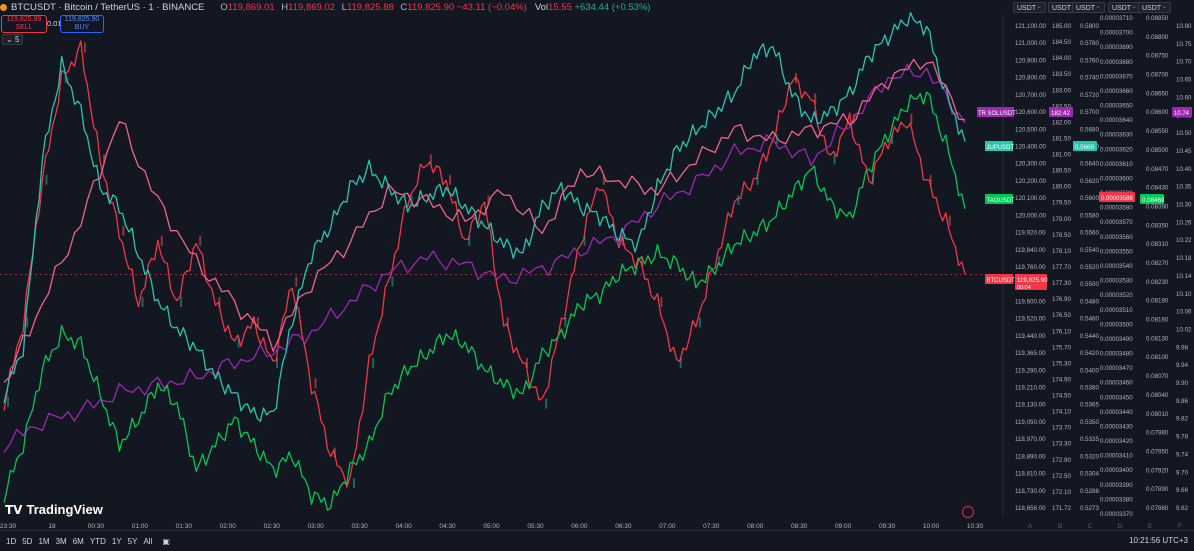 This screenshot has width=1194, height=551. I want to click on x-tick-label: 06:00, so click(579, 526).